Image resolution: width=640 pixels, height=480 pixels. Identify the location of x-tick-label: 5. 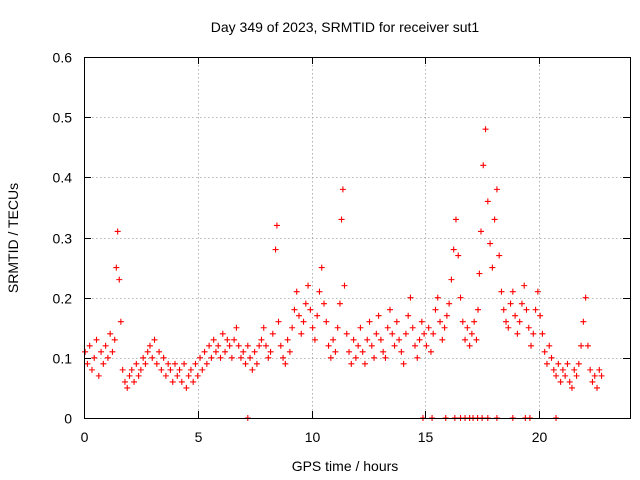
(199, 437).